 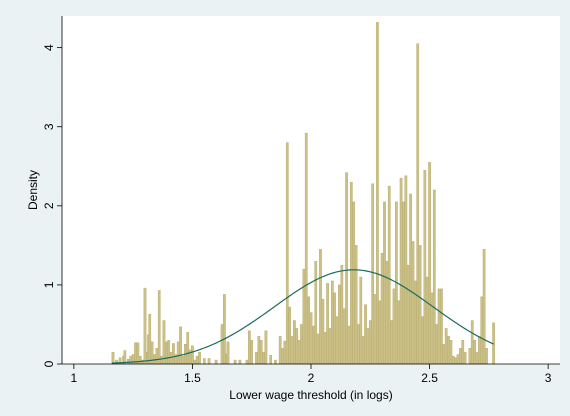 I want to click on y-axis-ticks: 0 1 2 3 4, so click(x=52, y=205).